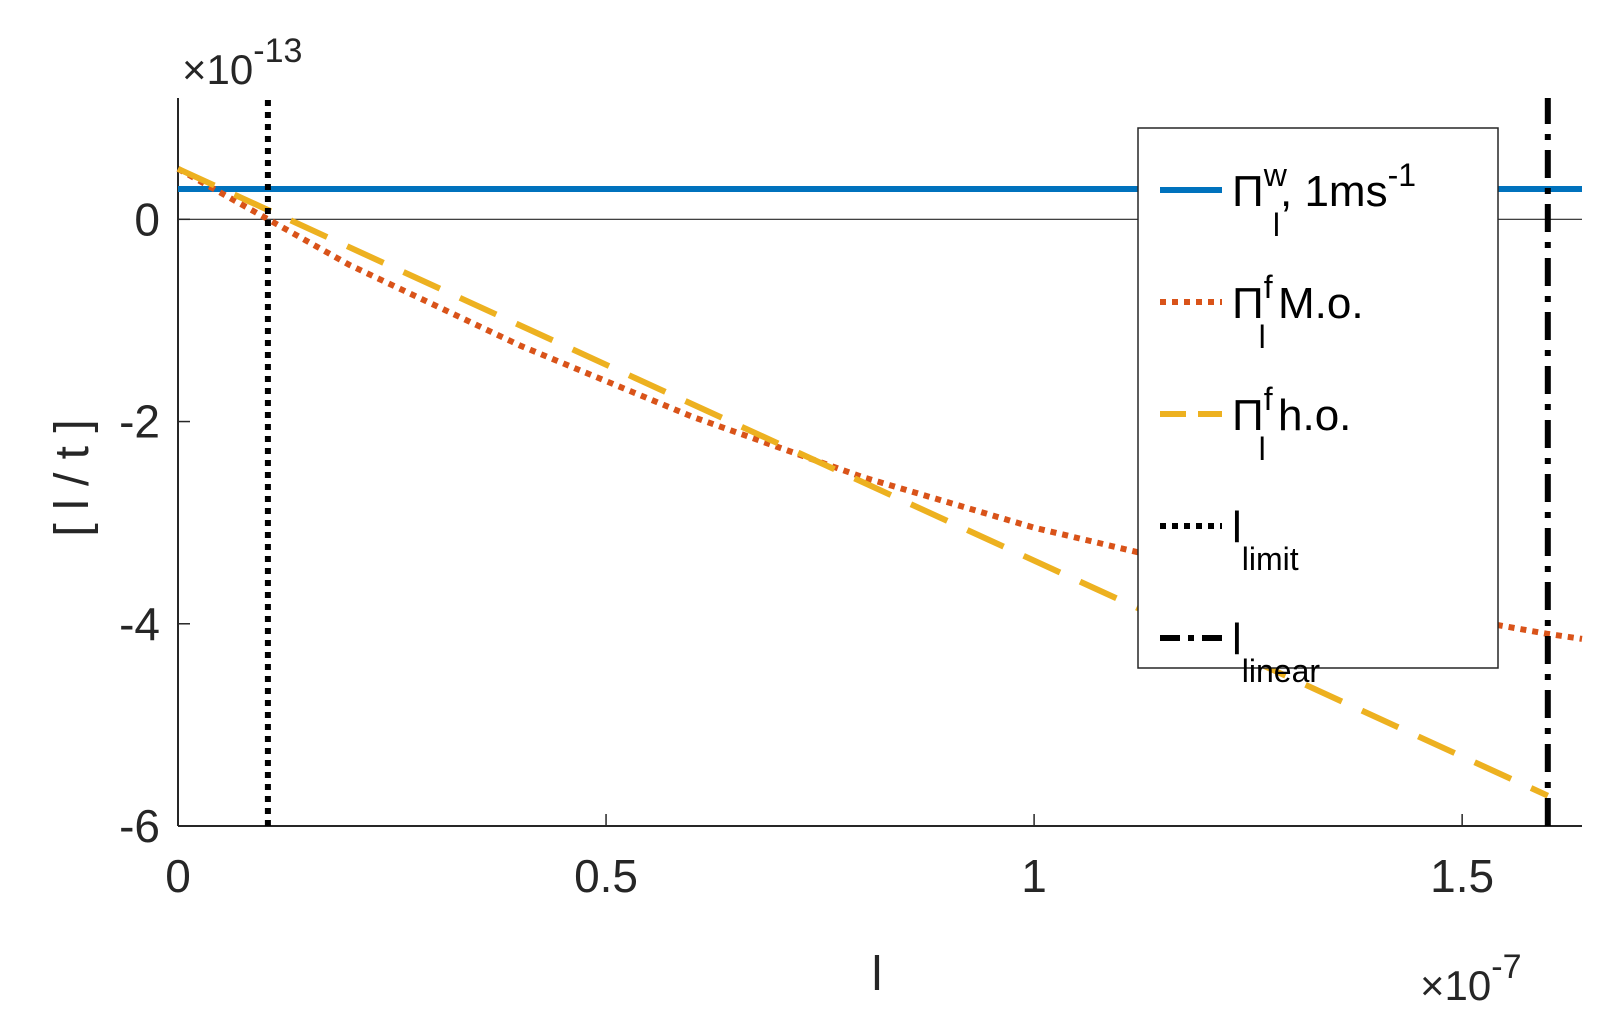 The image size is (1607, 1013). I want to click on y-multiplier: ×10, so click(217, 69).